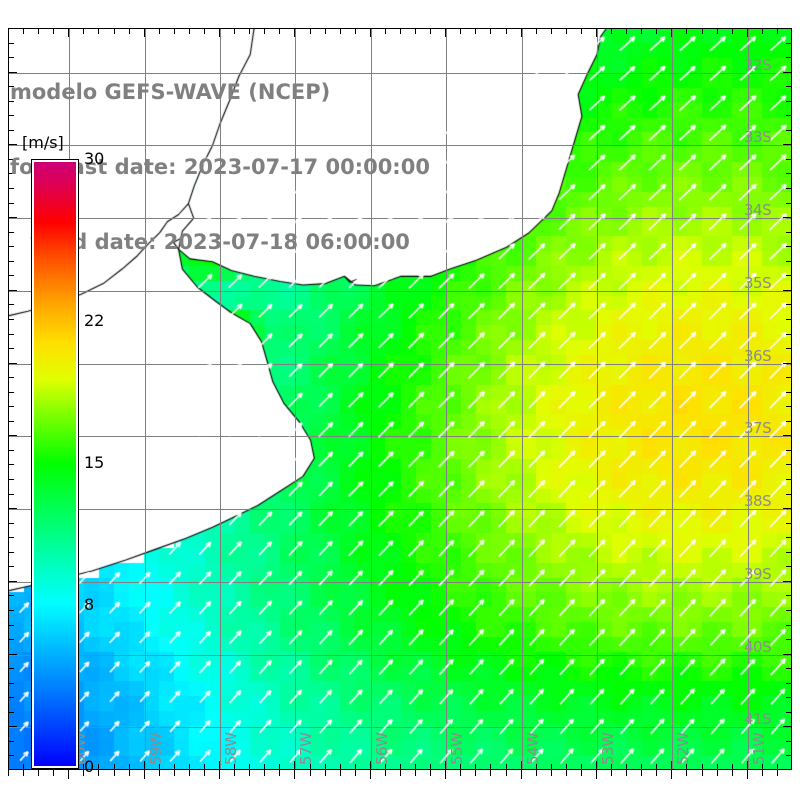 The width and height of the screenshot is (800, 800). What do you see at coordinates (89, 604) in the screenshot?
I see `colorbar-tick: 8` at bounding box center [89, 604].